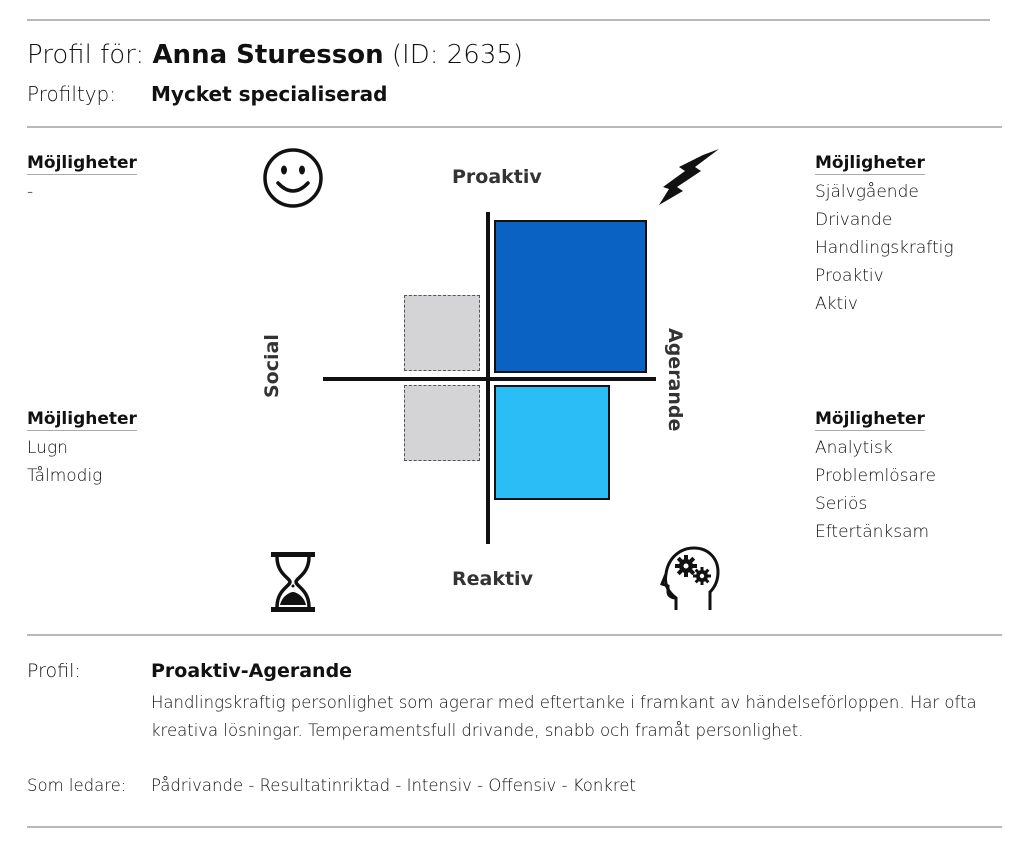  Describe the element at coordinates (47, 448) in the screenshot. I see `opportunity-item: Lugn` at that location.